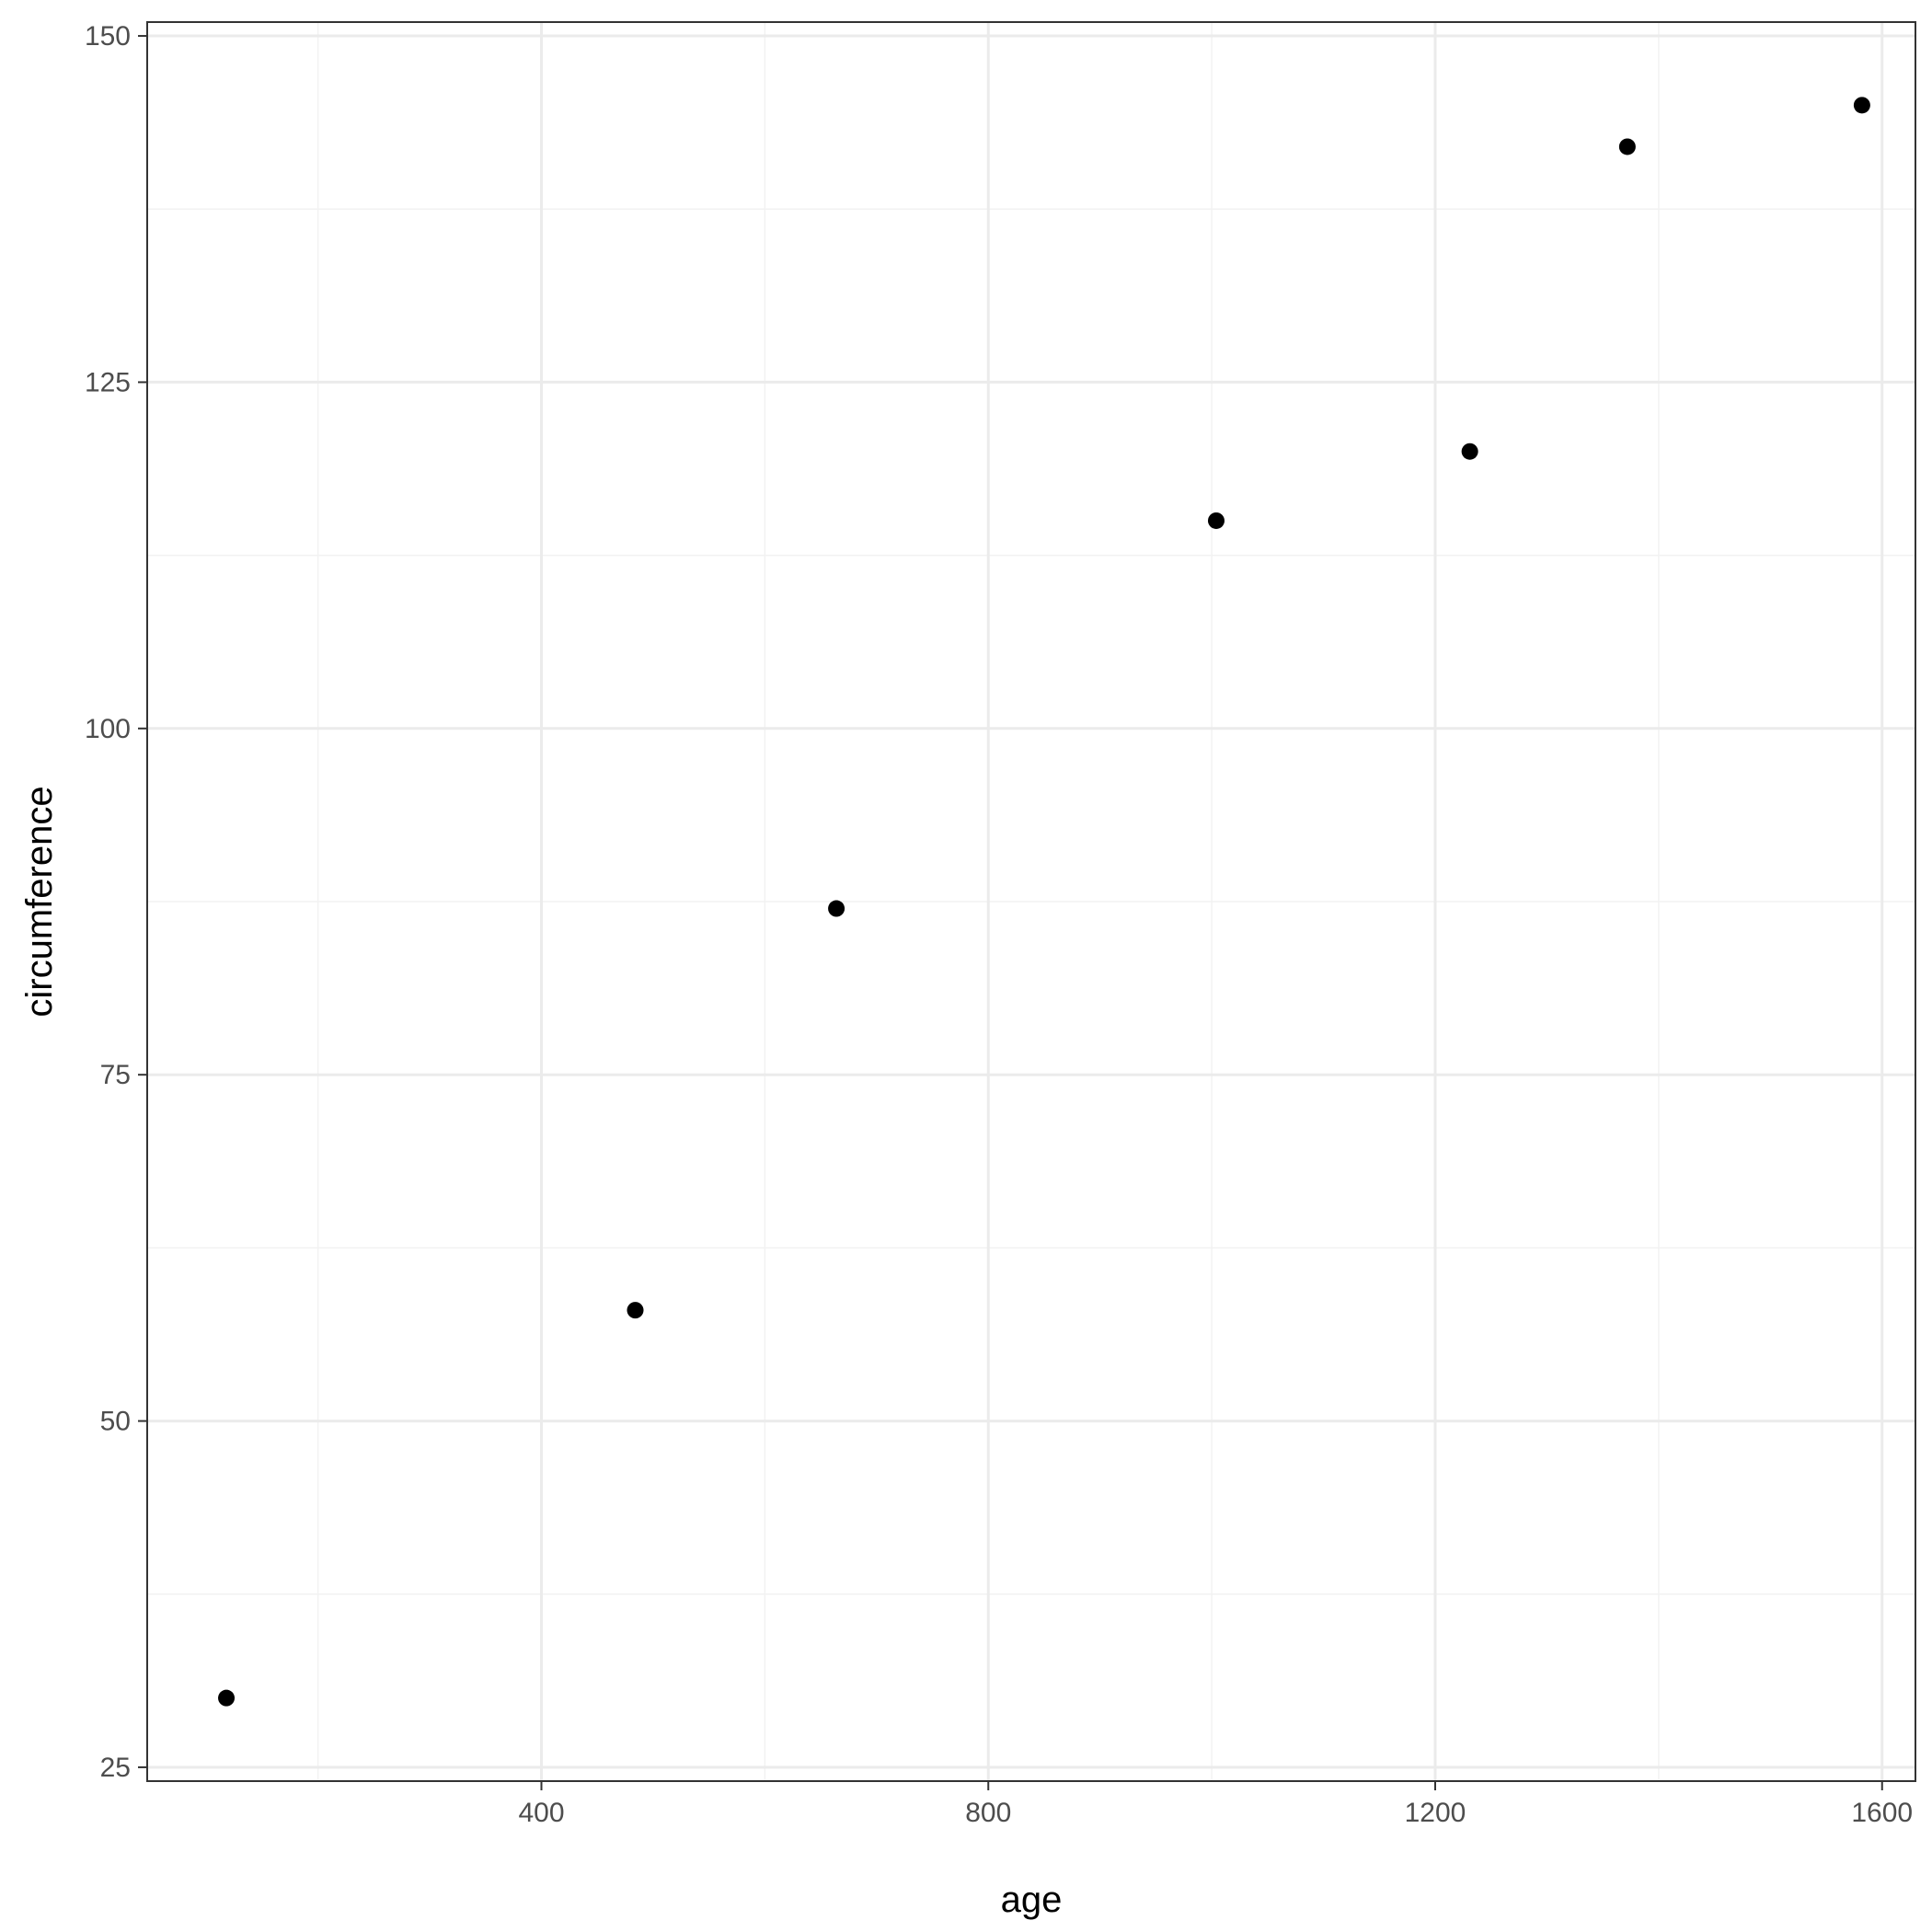  Describe the element at coordinates (1882, 1813) in the screenshot. I see `x-tick-label: 1600` at that location.